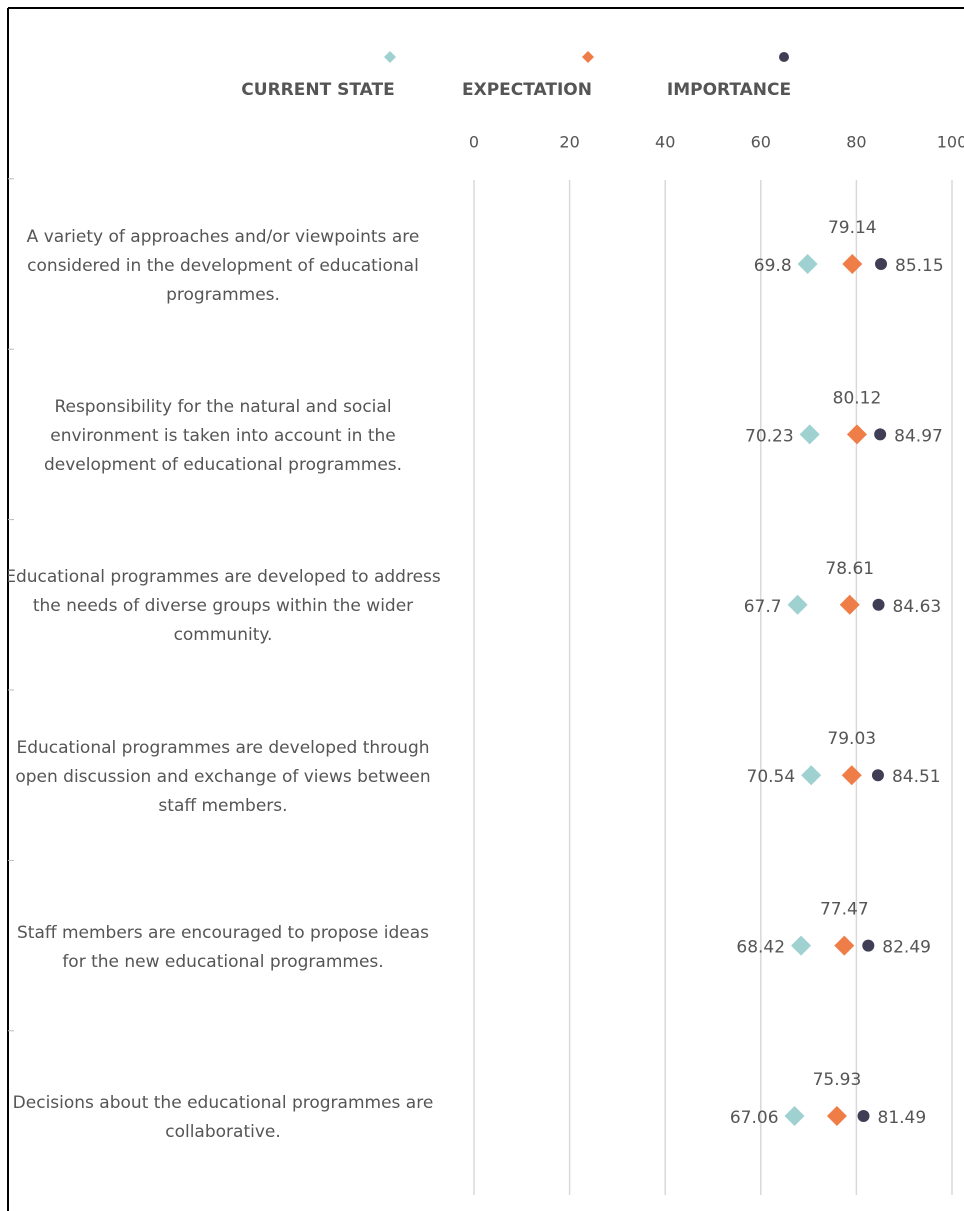 The image size is (964, 1211). I want to click on data-label: 67.06, so click(754, 1118).